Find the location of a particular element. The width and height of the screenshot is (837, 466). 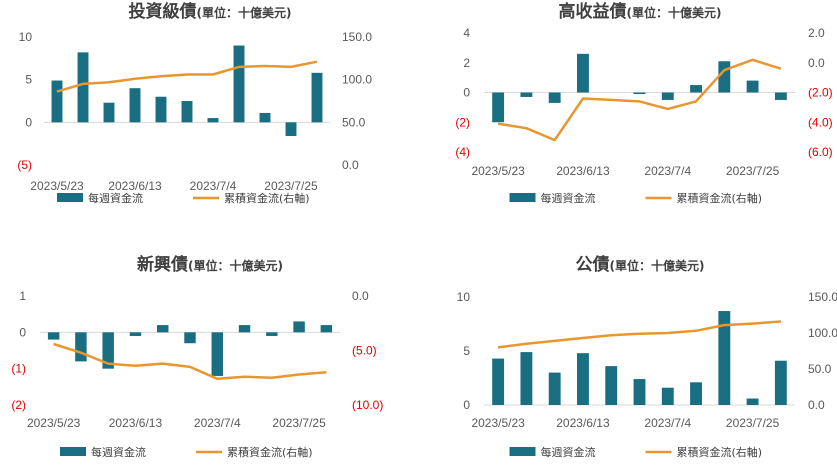

y-left-tick-label: 4 is located at coordinates (466, 33).